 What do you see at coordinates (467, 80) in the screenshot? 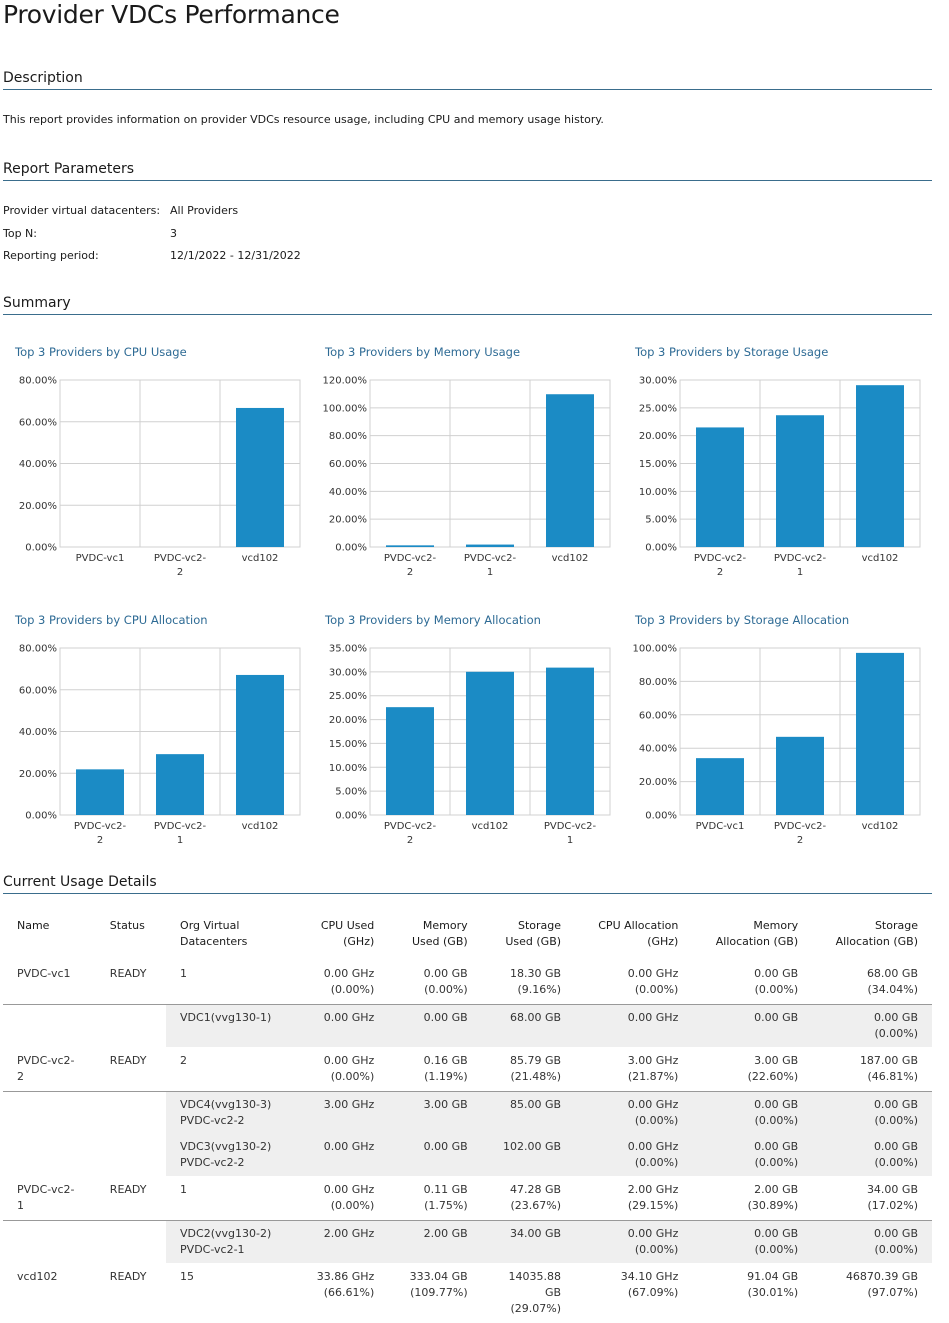
I see `section-description: Description` at bounding box center [467, 80].